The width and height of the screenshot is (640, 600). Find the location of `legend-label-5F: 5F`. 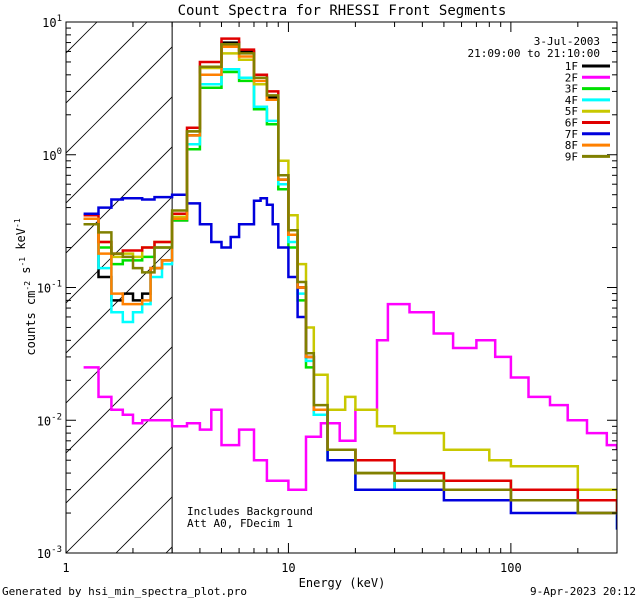

legend-label-5F: 5F is located at coordinates (571, 111).